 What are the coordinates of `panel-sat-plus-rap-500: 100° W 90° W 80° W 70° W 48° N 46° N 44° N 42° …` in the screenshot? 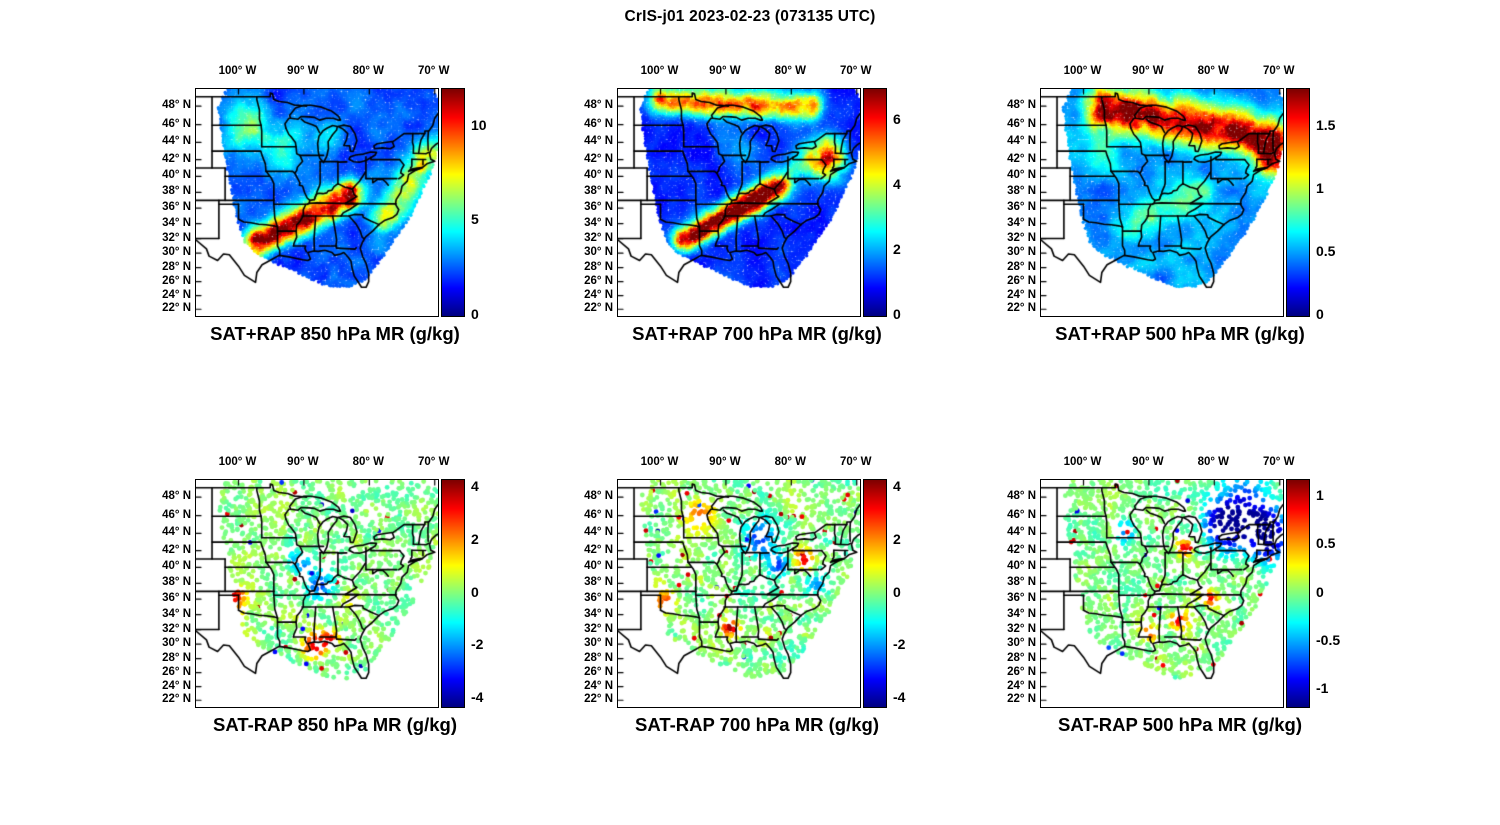 It's located at (1180, 212).